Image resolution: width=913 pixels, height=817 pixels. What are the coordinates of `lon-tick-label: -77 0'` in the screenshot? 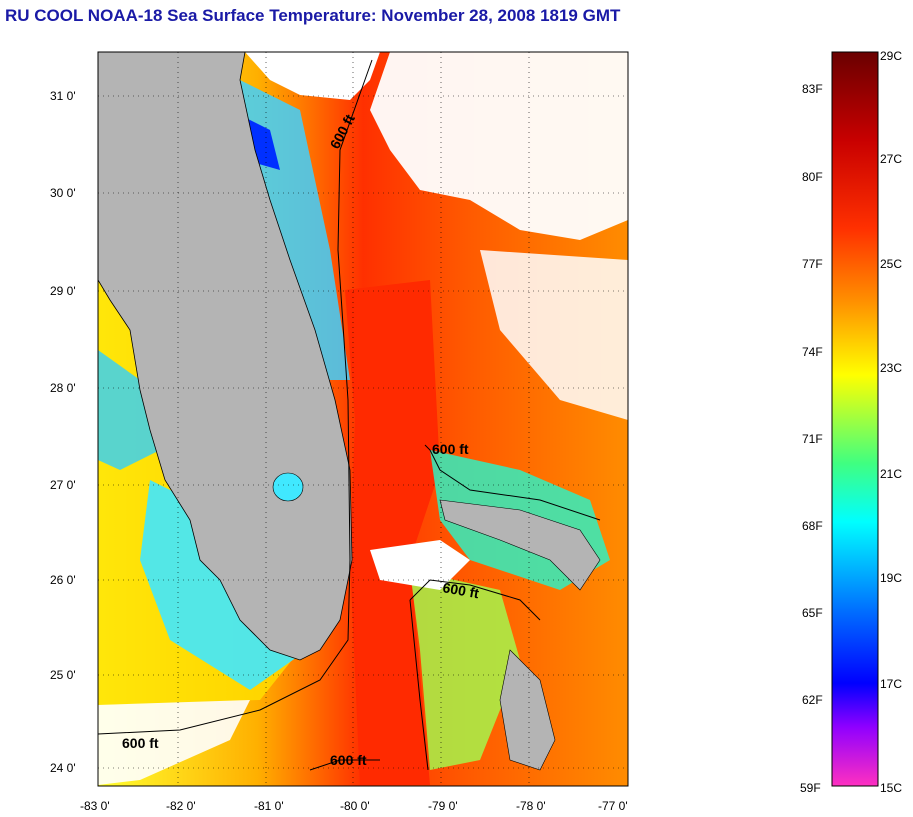 It's located at (613, 806).